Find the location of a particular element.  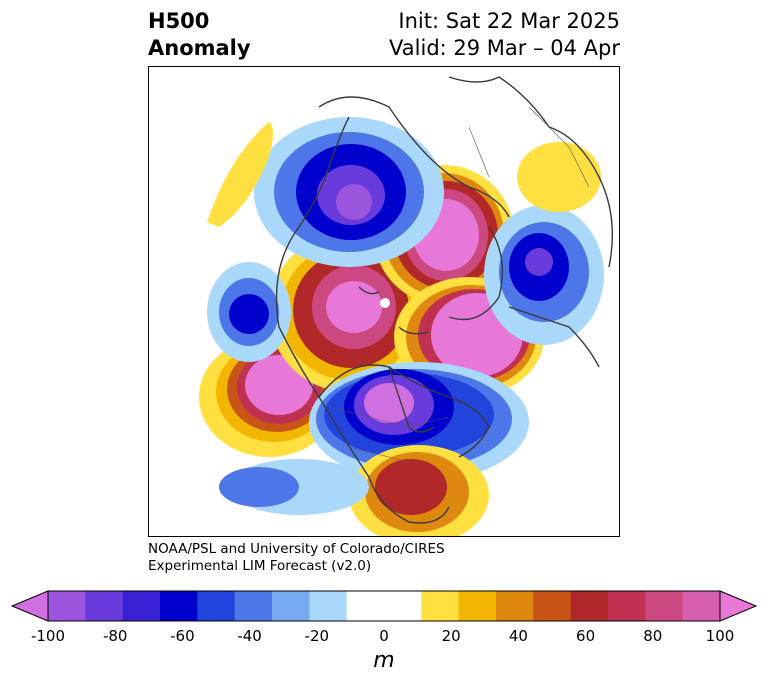

title-left: H500 Anomaly is located at coordinates (199, 35).